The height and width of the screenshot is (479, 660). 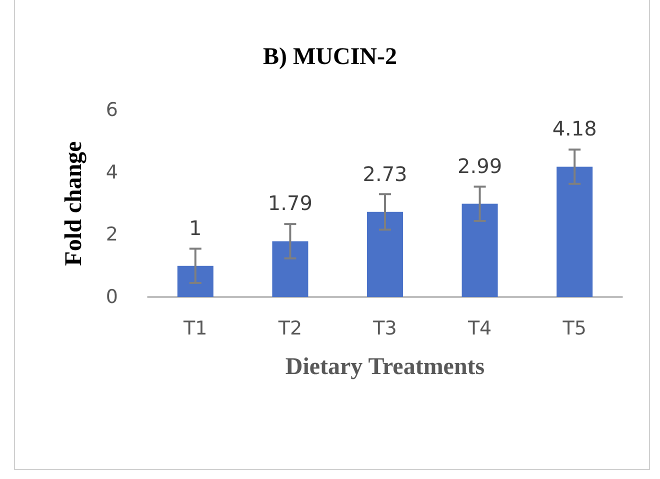 I want to click on x-tick-label: T2, so click(x=289, y=329).